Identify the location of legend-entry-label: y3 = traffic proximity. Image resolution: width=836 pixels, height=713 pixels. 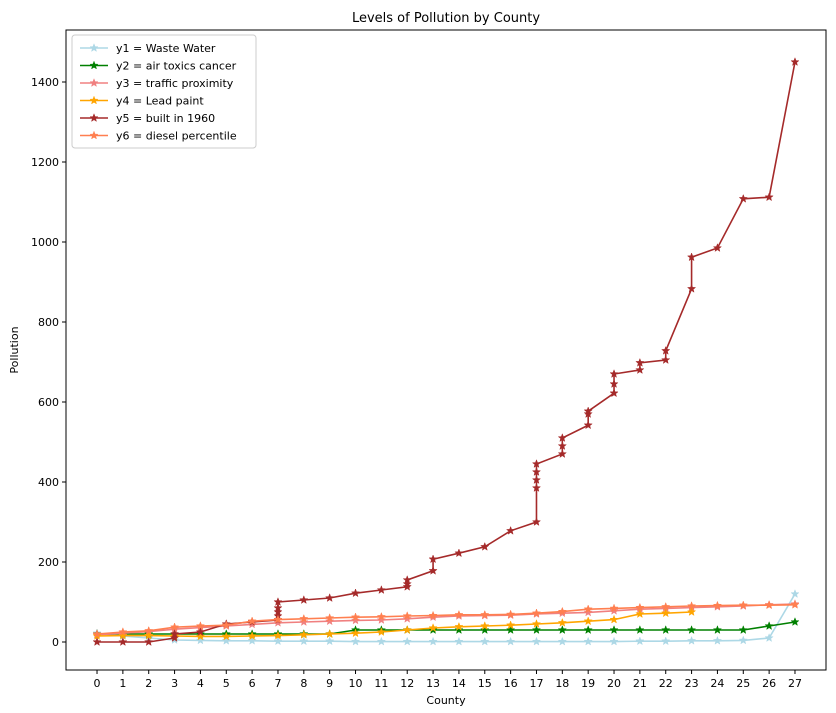
(175, 83).